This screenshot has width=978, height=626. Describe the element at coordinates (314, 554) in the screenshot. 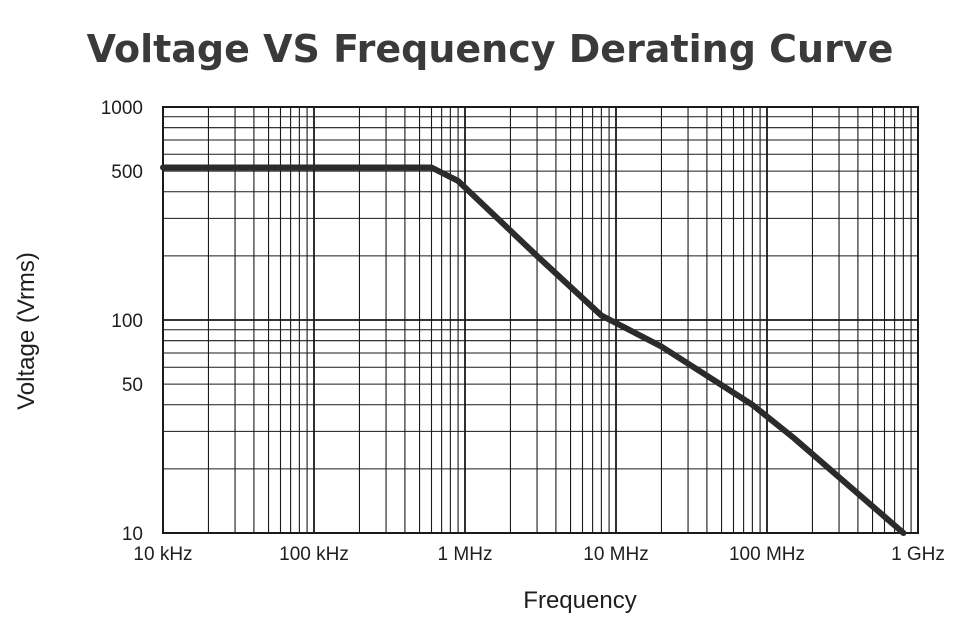

I see `x-tick-label: 100 kHz` at that location.